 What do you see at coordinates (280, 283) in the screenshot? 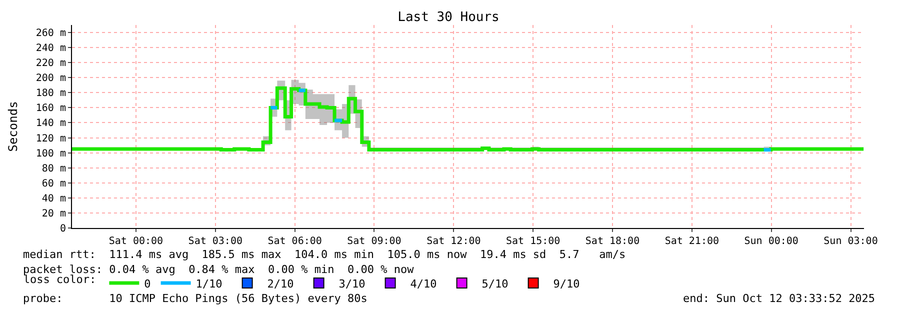
I see `legend-label: 2/10` at bounding box center [280, 283].